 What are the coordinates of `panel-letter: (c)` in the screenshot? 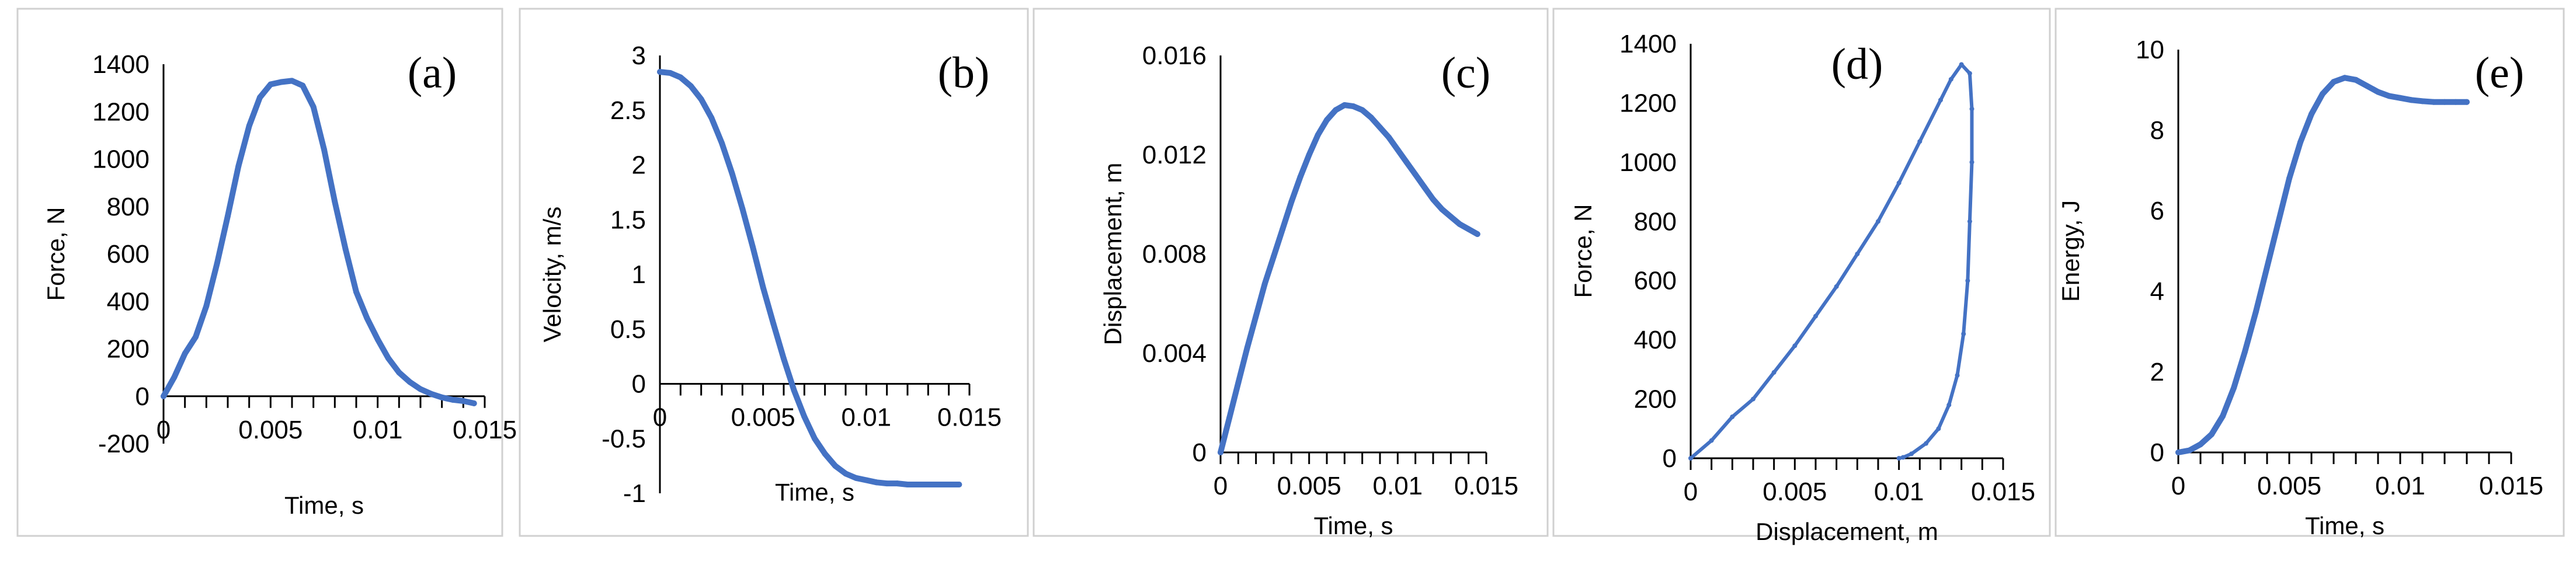 It's located at (1465, 72).